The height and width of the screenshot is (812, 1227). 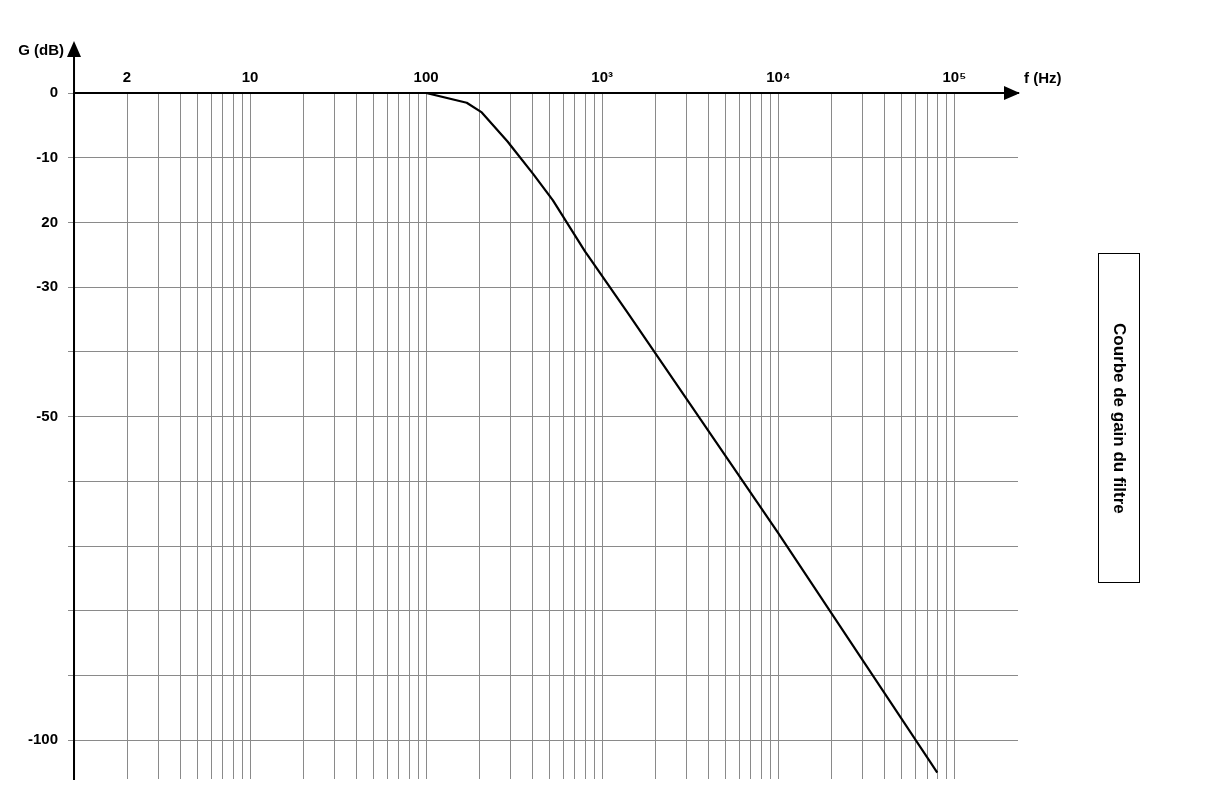 I want to click on y-axis-title: G (dB), so click(x=41, y=50).